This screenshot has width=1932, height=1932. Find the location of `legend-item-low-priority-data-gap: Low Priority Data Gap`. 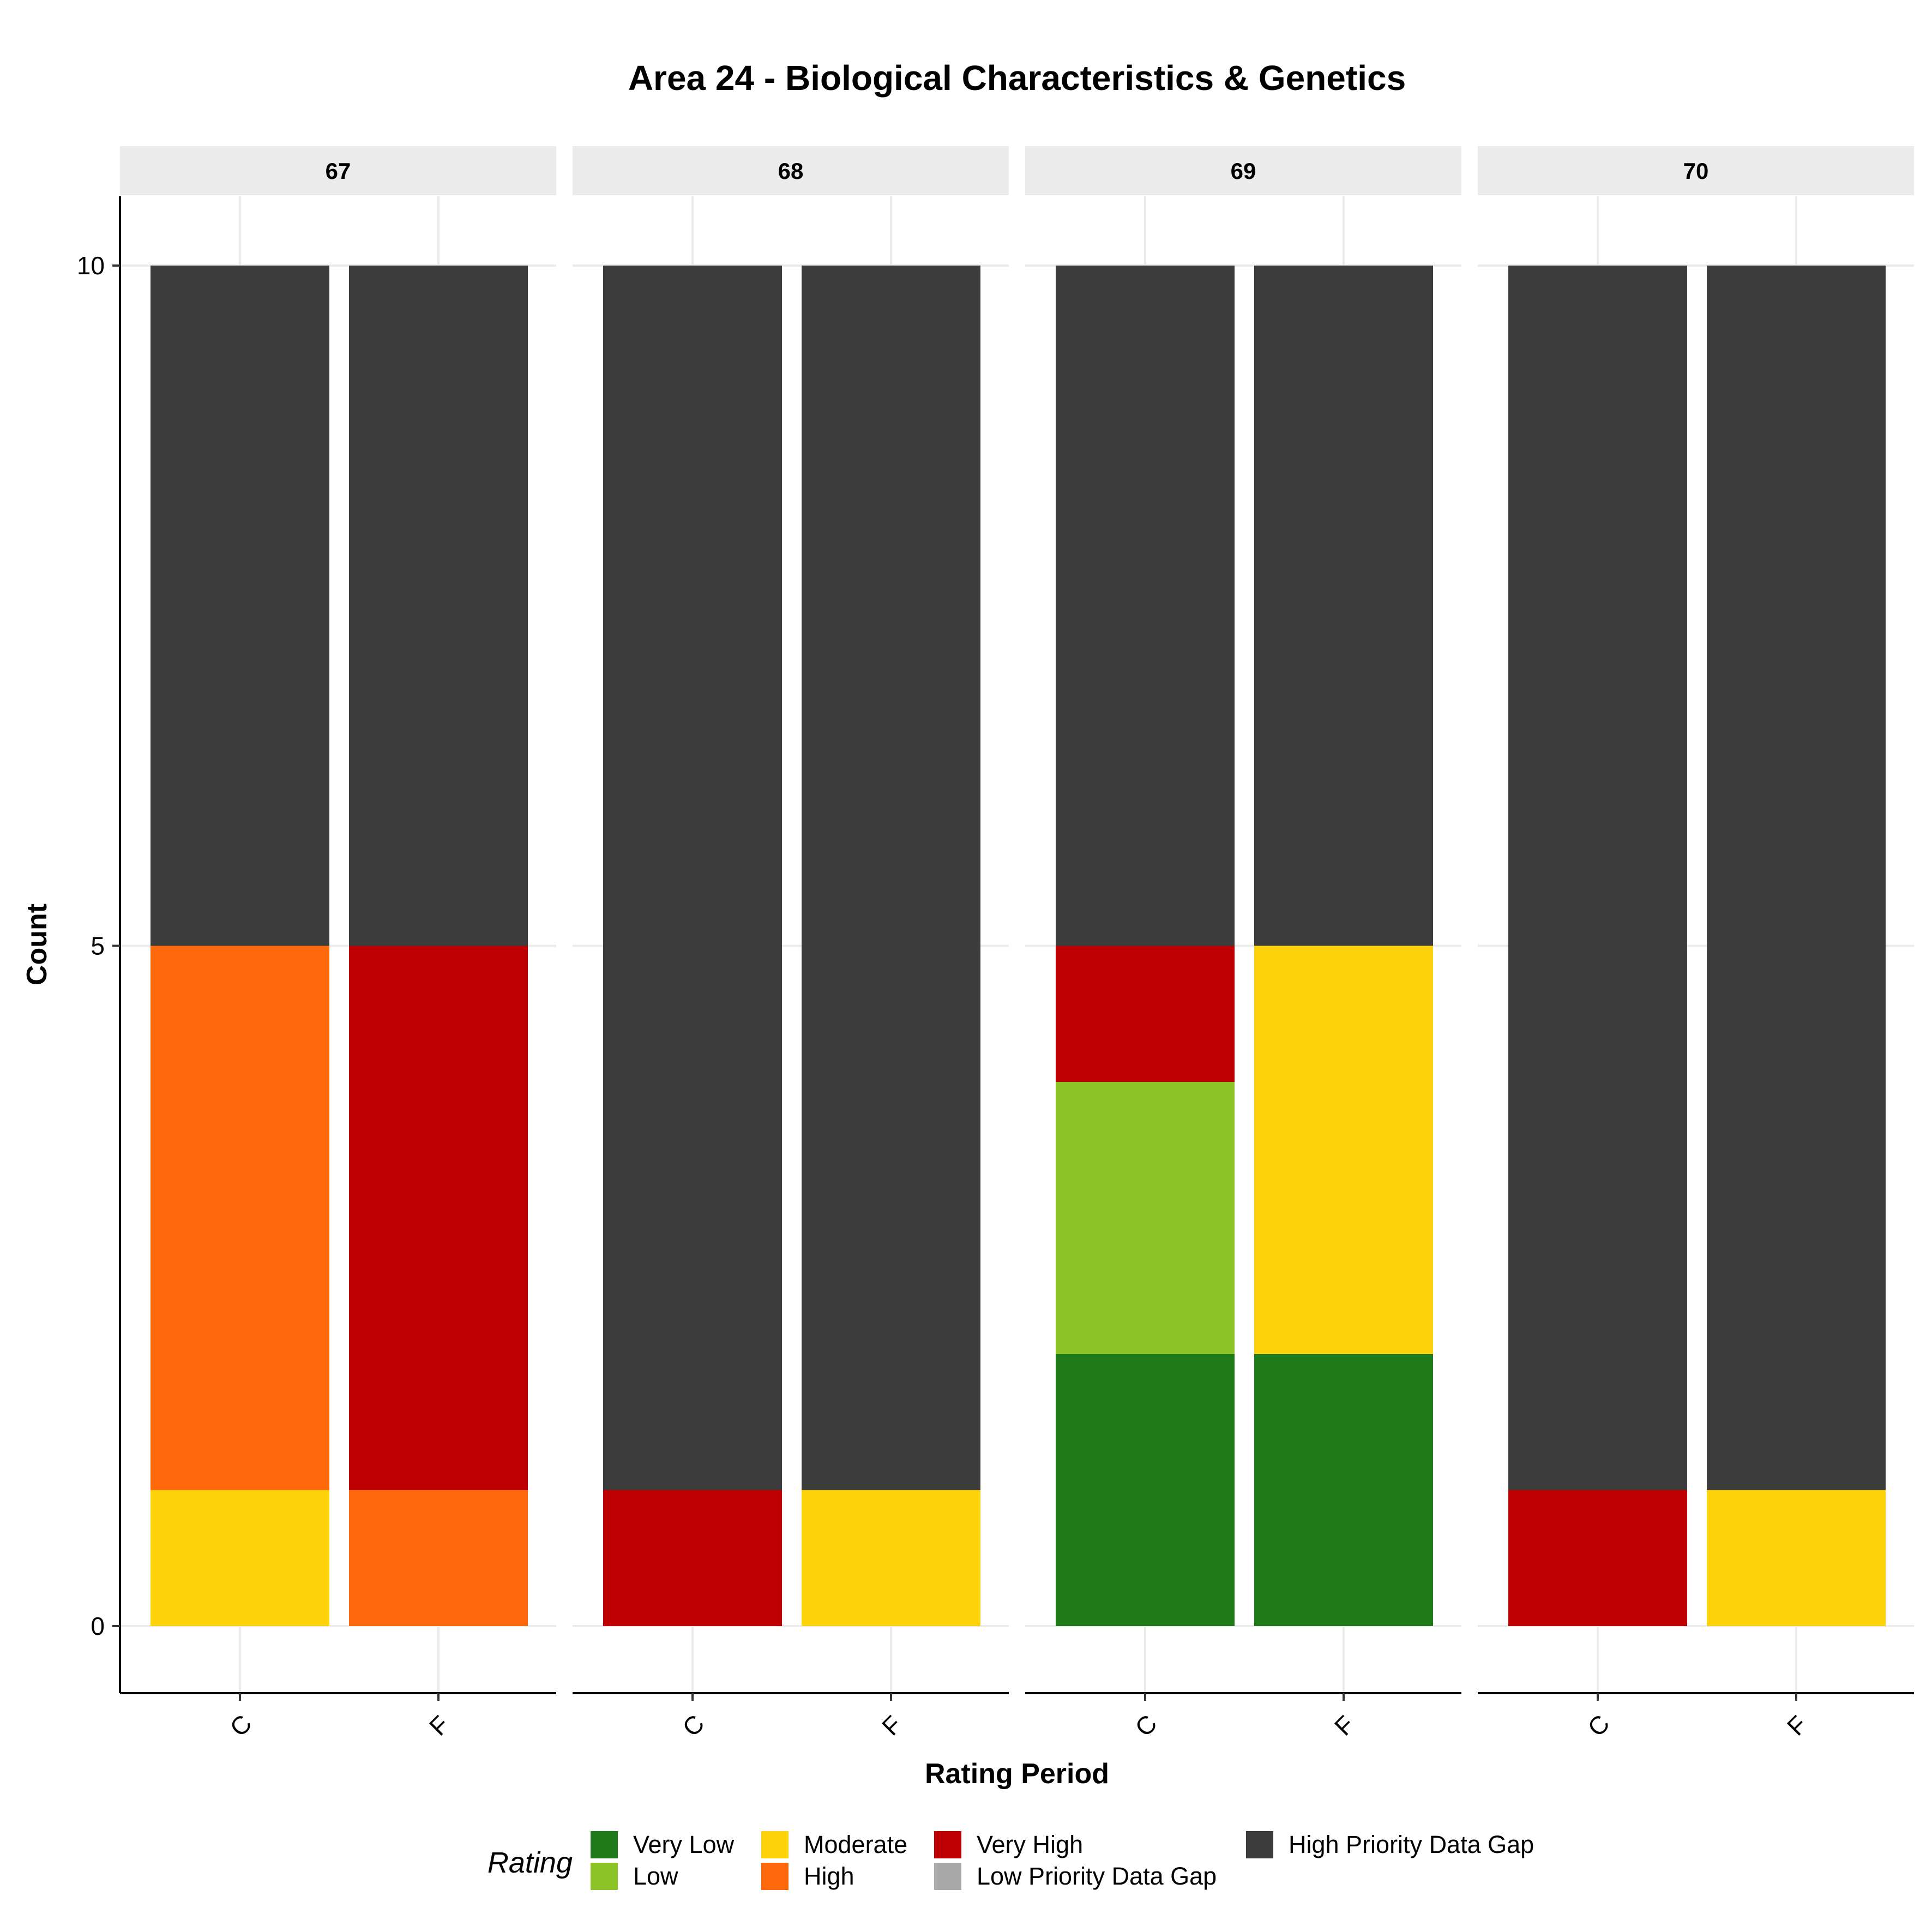

legend-item-low-priority-data-gap: Low Priority Data Gap is located at coordinates (1075, 1876).